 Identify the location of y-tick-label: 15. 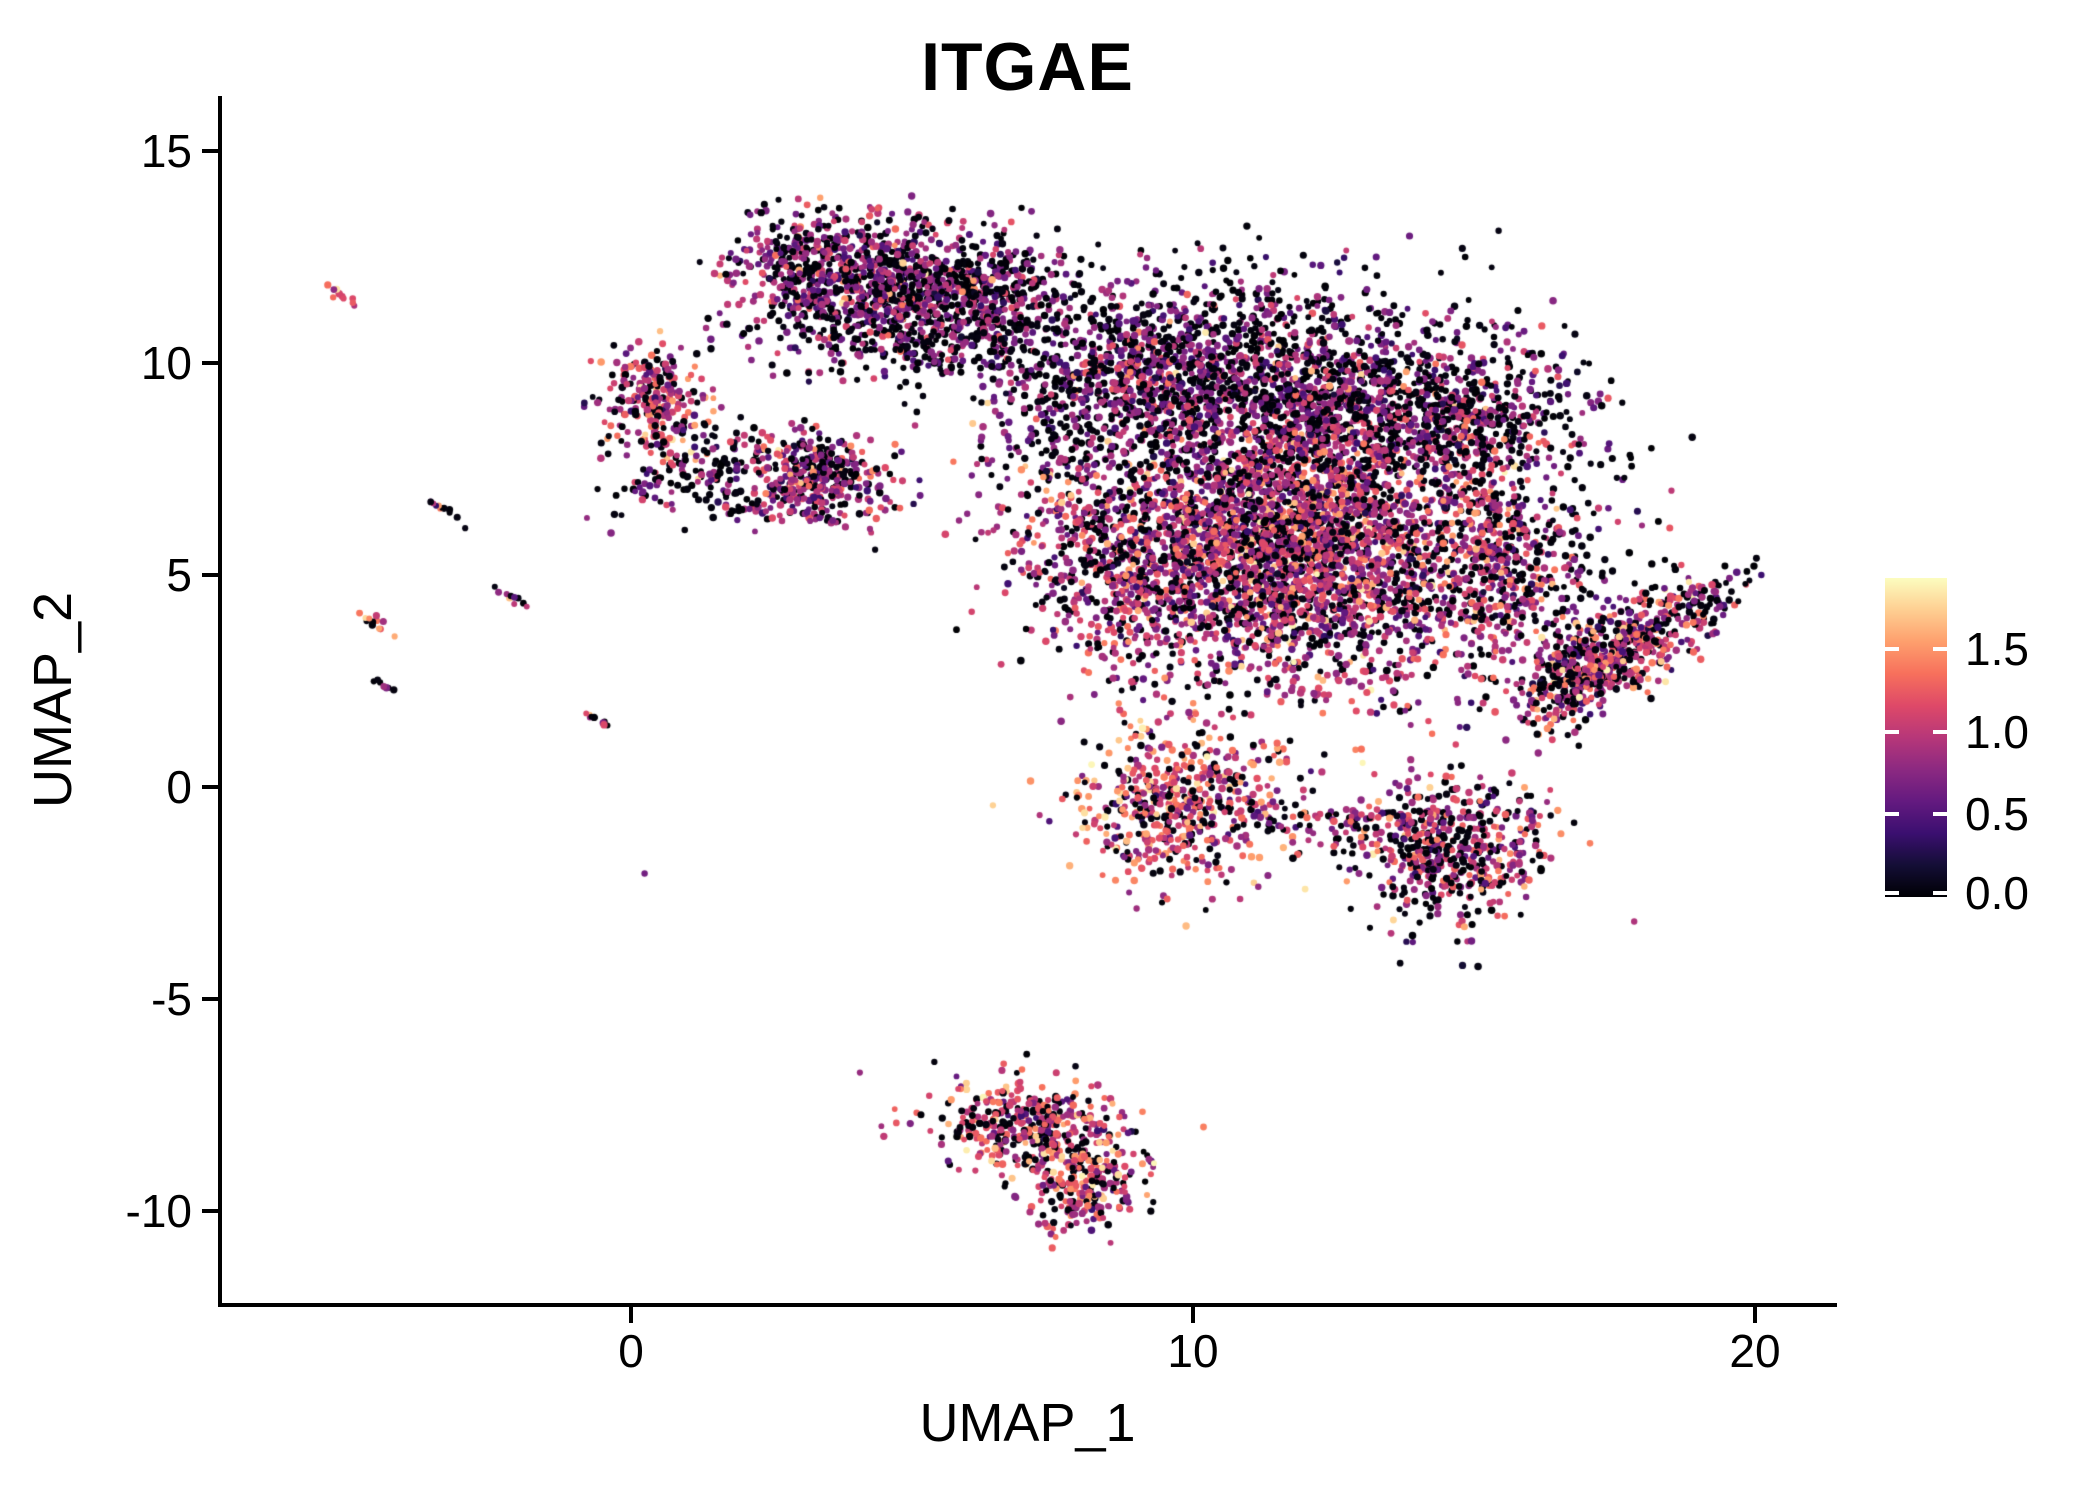
(166, 151).